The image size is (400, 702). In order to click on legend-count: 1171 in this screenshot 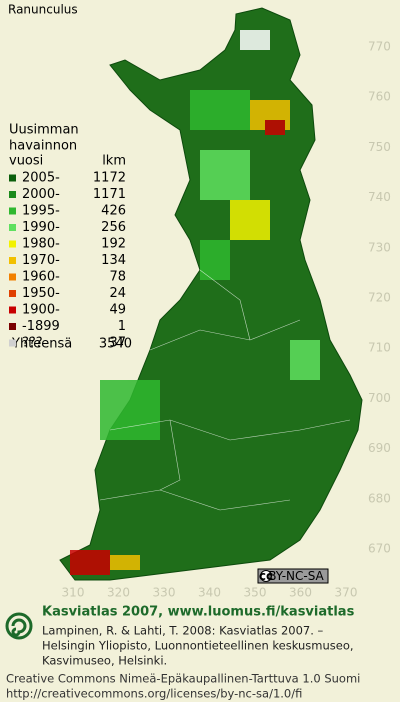, I will do `click(109, 194)`.